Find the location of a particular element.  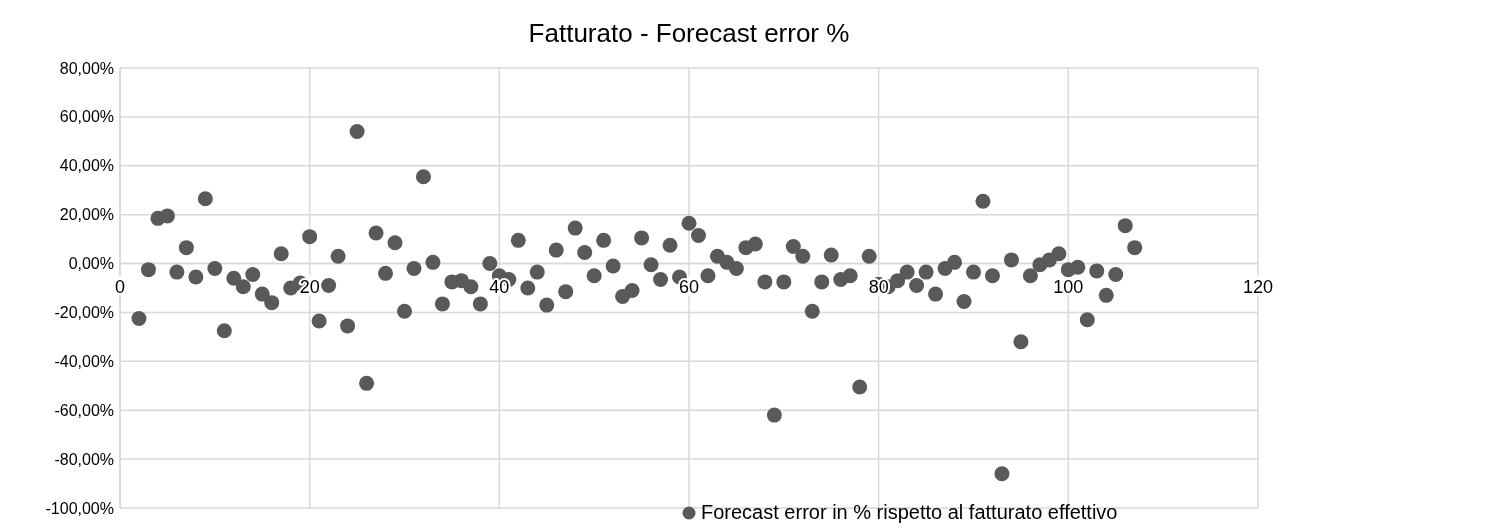

y-tick-label: -60,00% is located at coordinates (84, 410).